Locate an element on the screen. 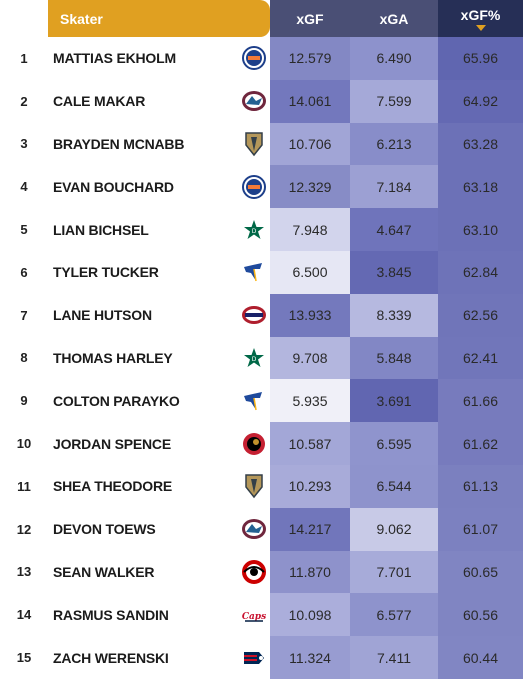  table-row: 2 CALE MAKAR 14.061 7.599 64.92 is located at coordinates (261, 101).